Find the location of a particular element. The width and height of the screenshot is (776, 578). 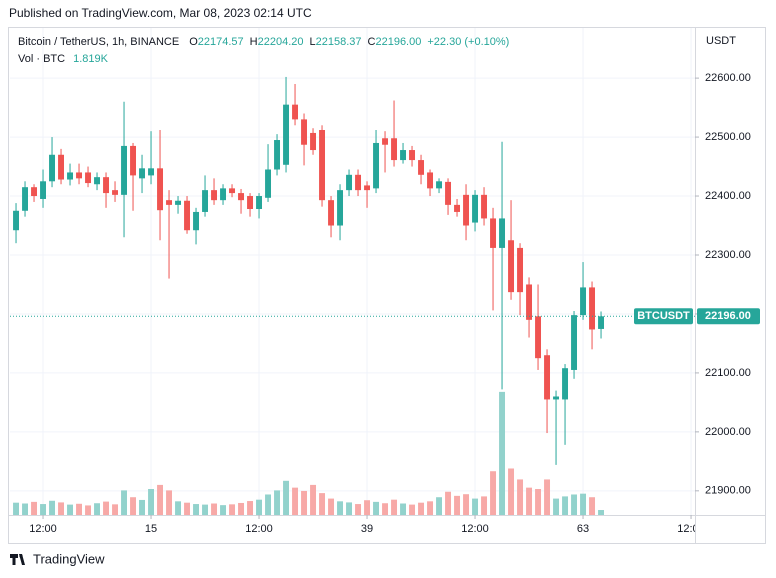

legend-change: +22.30 (+0.10%) is located at coordinates (468, 42).